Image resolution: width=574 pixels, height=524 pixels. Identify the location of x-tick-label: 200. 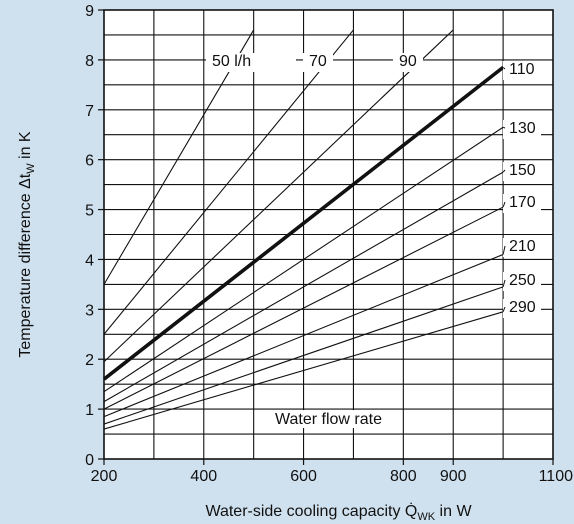
(104, 476).